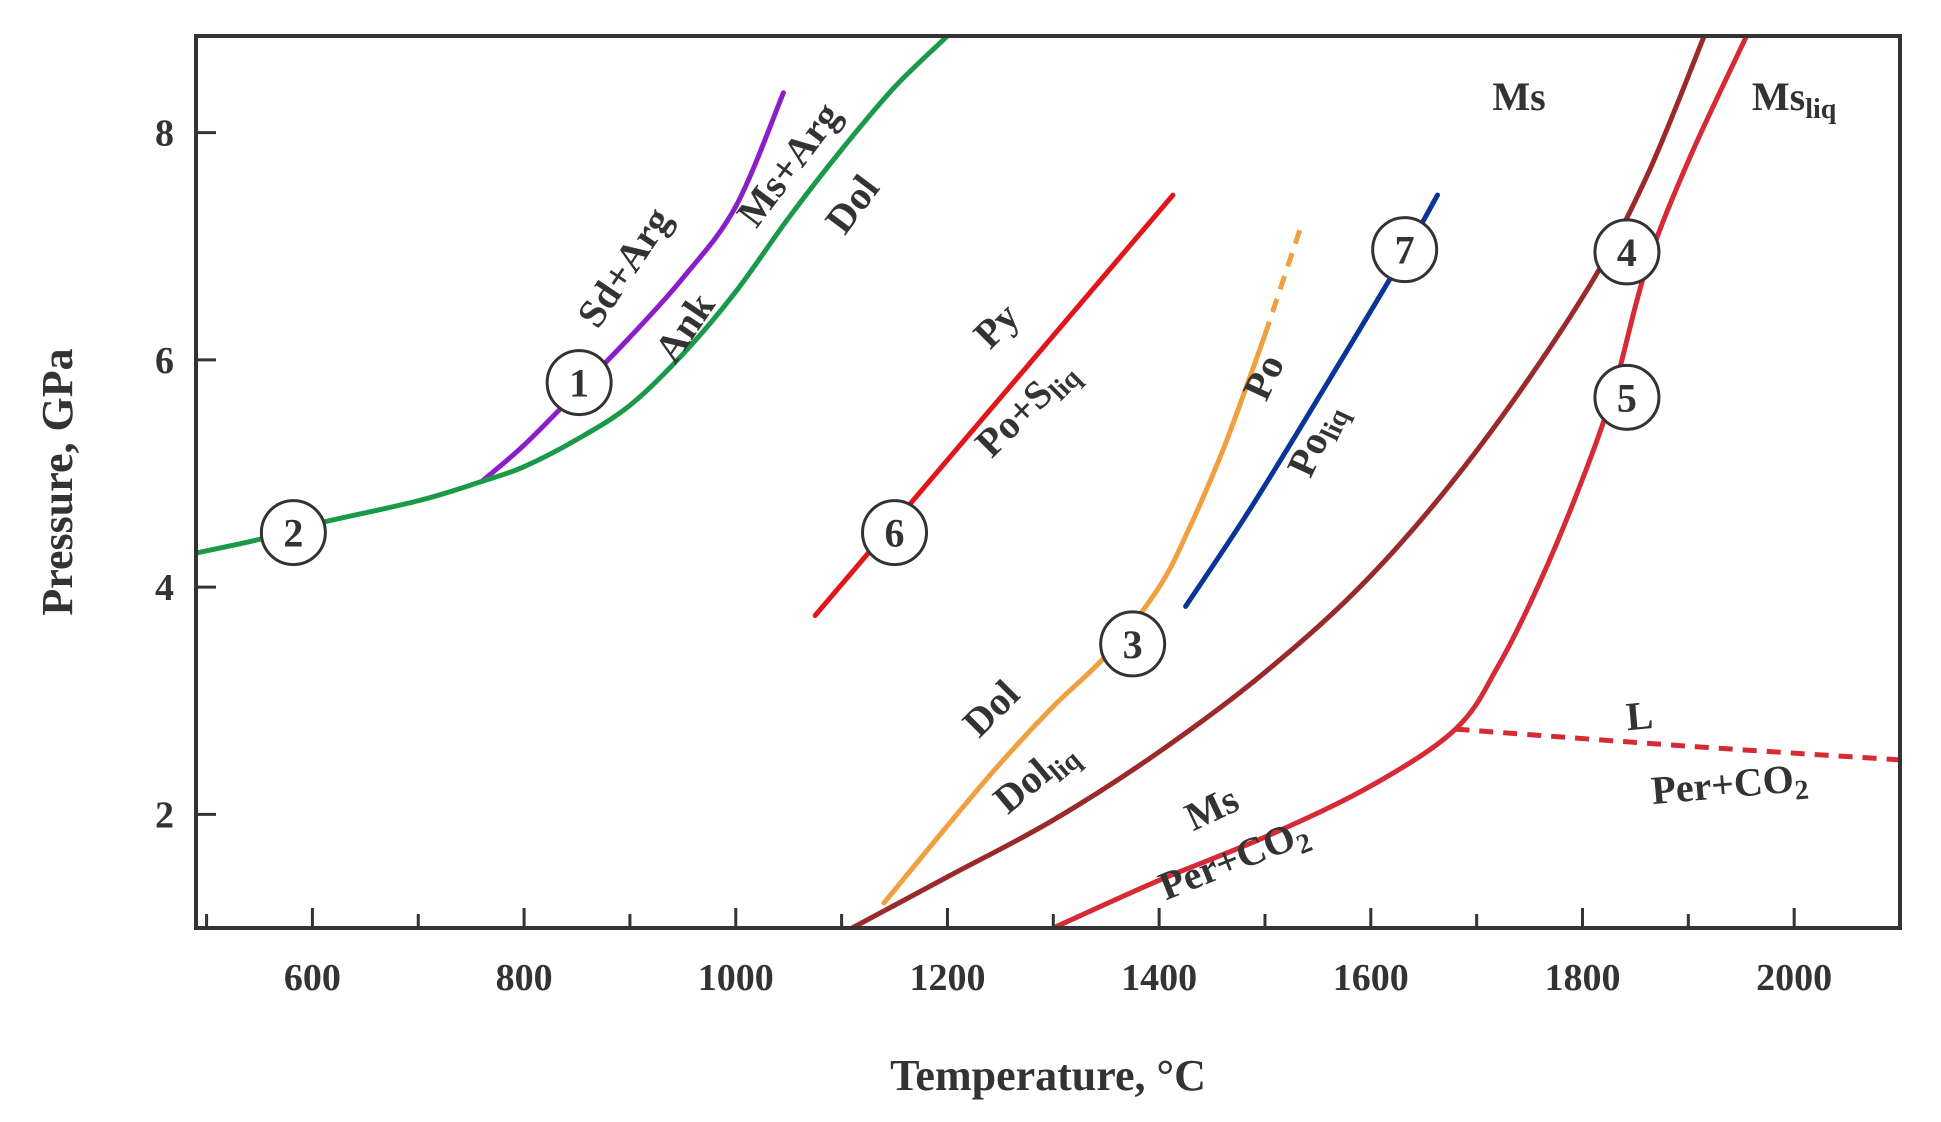 This screenshot has width=1941, height=1122. Describe the element at coordinates (164, 361) in the screenshot. I see `y-tick-label: 6` at that location.